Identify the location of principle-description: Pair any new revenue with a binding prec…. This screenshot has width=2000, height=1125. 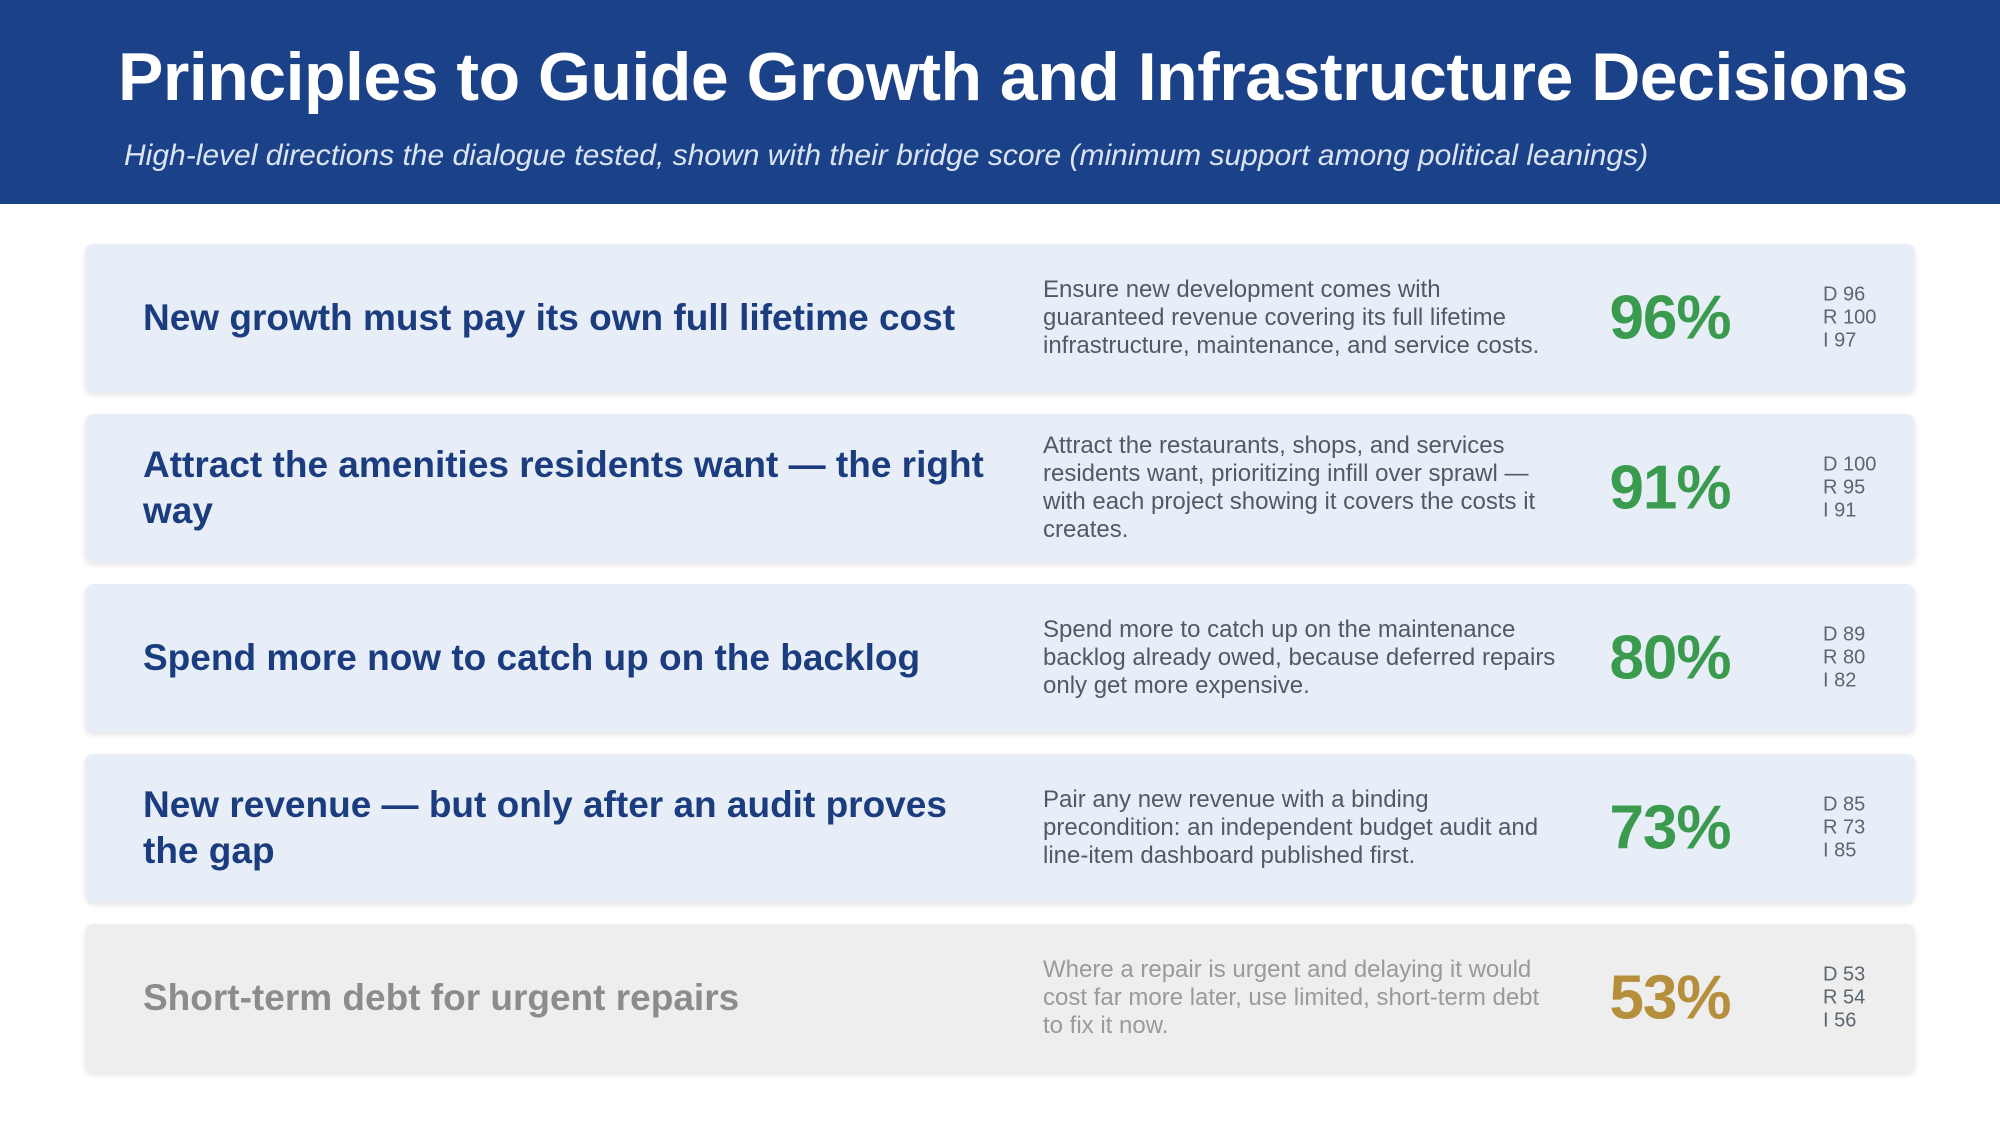
(1291, 827).